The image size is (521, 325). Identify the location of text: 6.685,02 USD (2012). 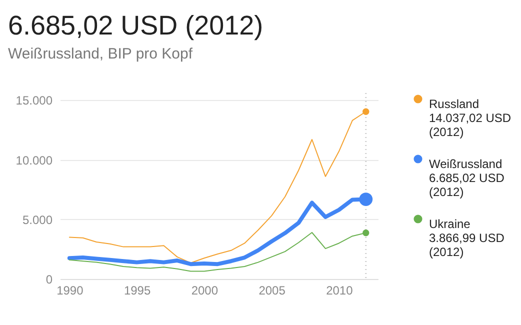
(467, 185).